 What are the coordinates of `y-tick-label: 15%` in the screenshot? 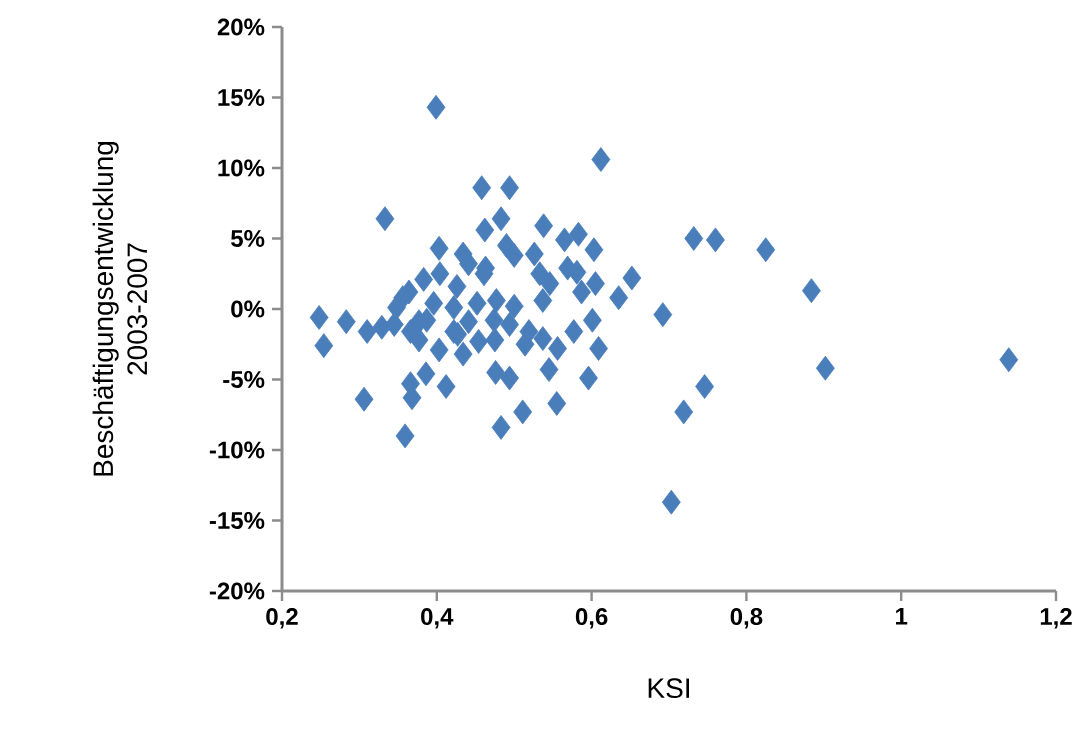 It's located at (241, 97).